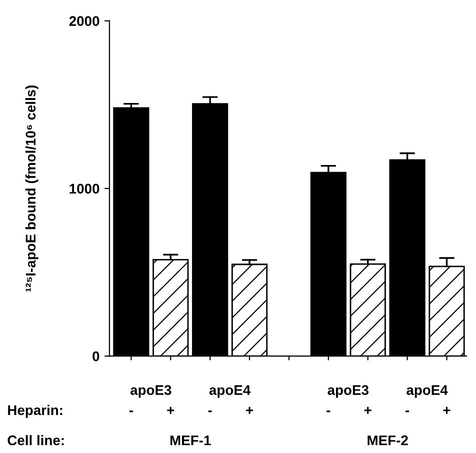 The width and height of the screenshot is (476, 453). I want to click on y-tick-label: 2000, so click(84, 21).